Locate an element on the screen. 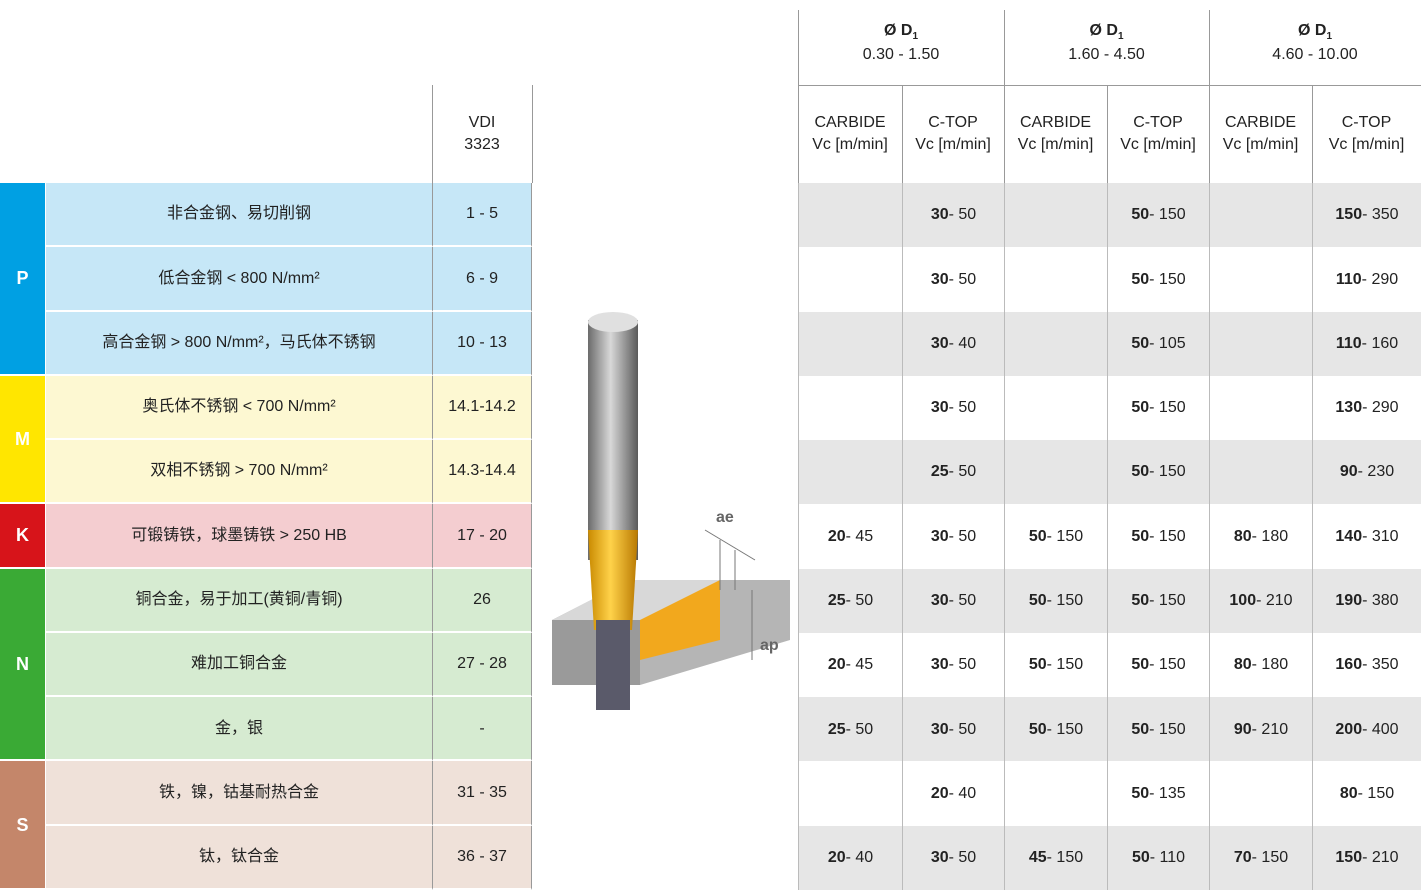 Image resolution: width=1421 pixels, height=890 pixels. vdi: 26 is located at coordinates (482, 600).